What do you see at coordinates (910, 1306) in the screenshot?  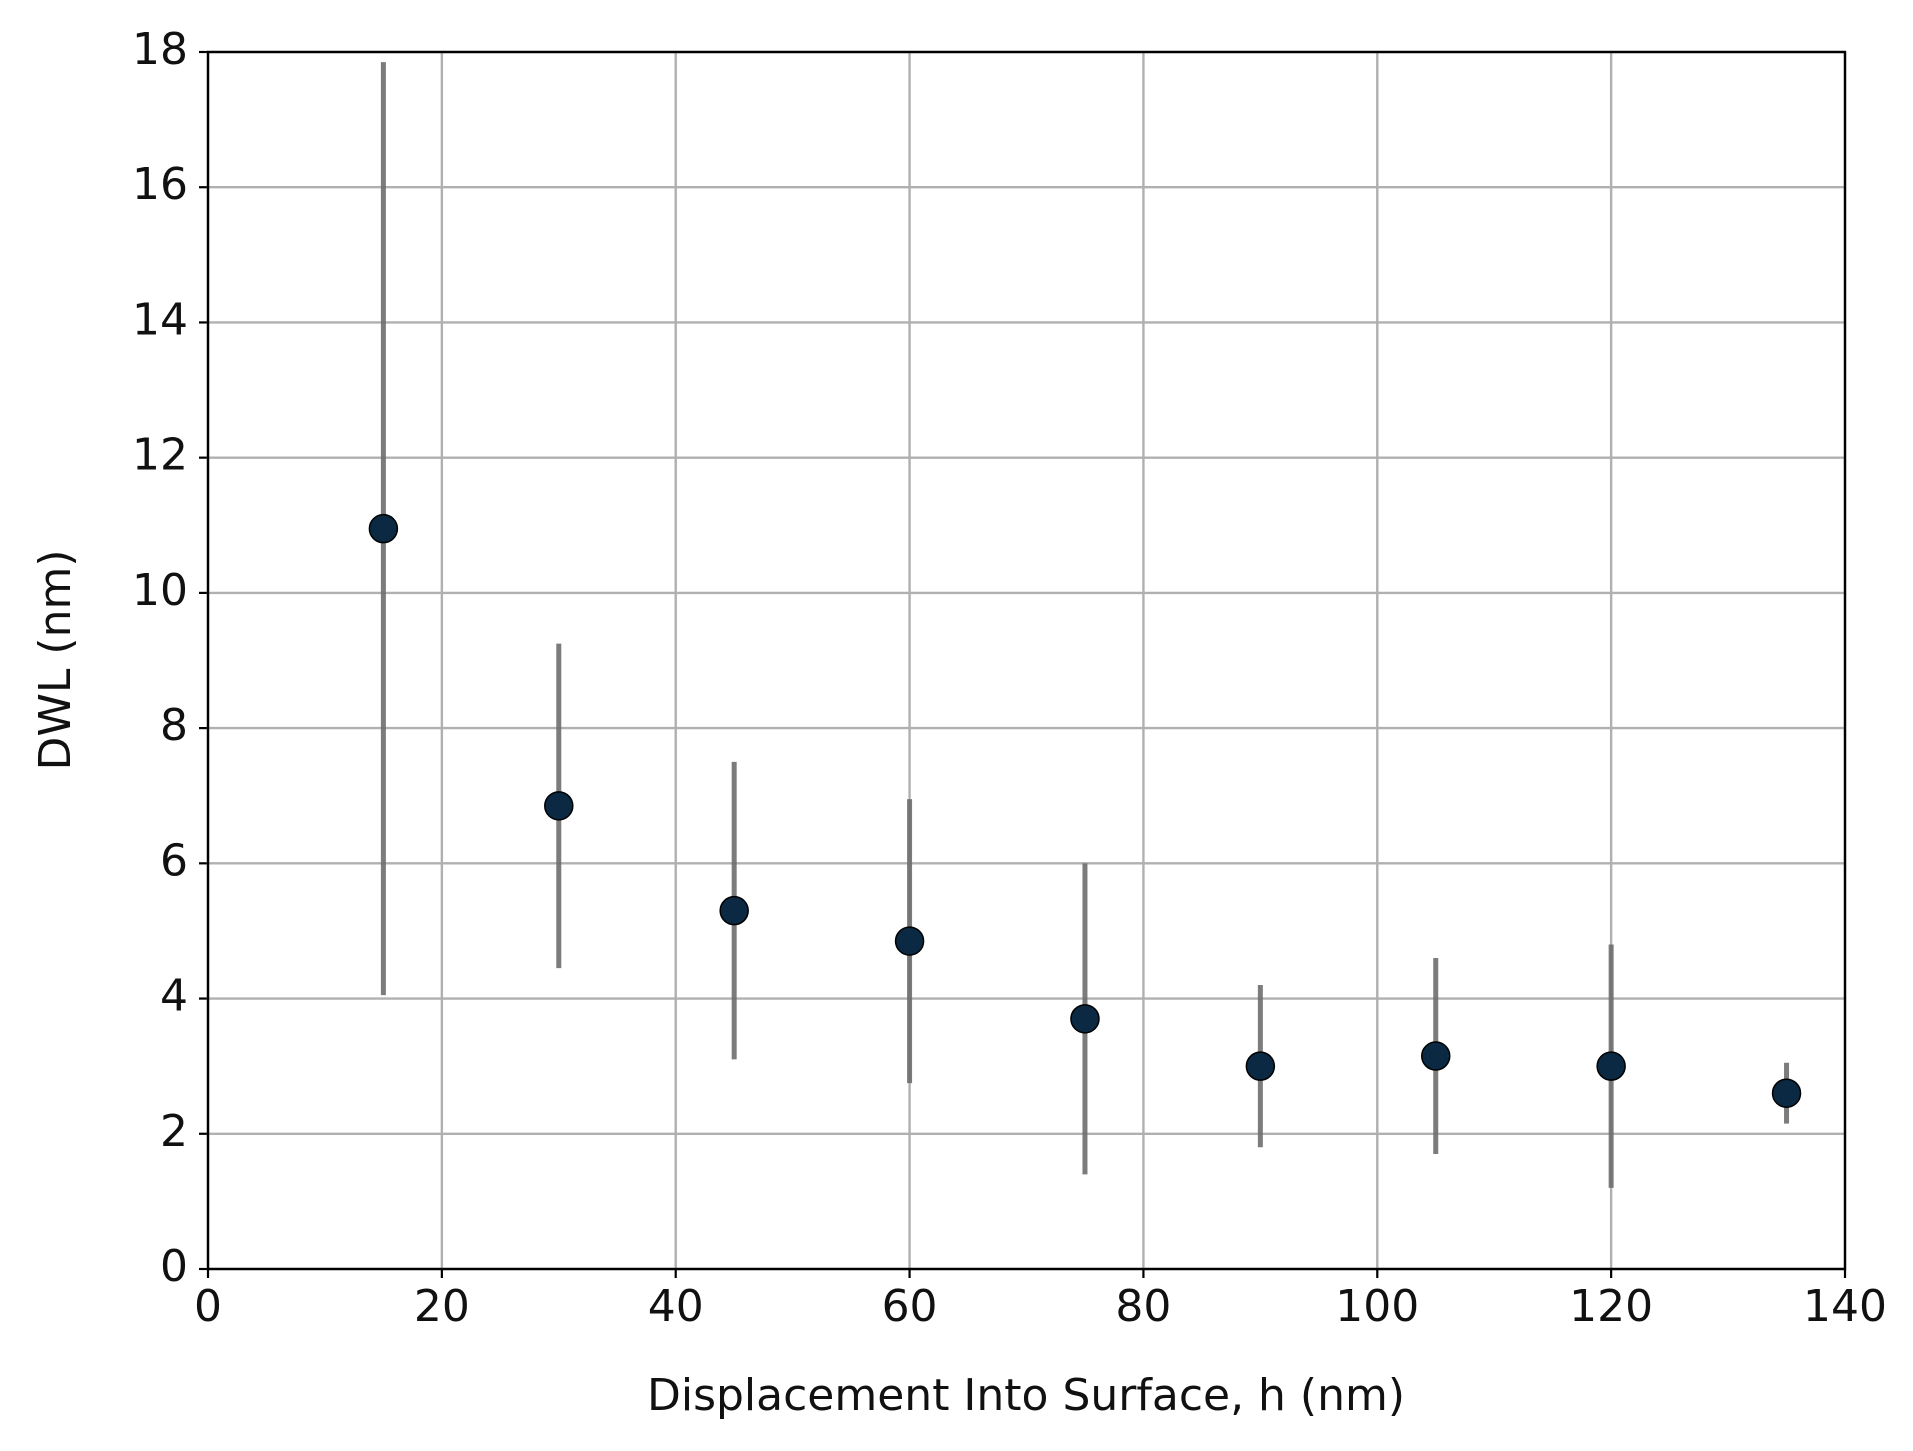 I see `x-tick-label: 60` at bounding box center [910, 1306].